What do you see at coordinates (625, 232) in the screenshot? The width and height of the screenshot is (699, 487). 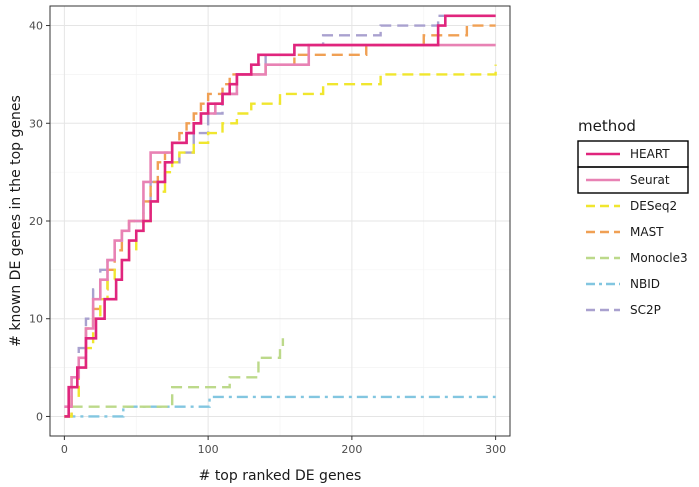 I see `legend-item-mast: MAST` at bounding box center [625, 232].